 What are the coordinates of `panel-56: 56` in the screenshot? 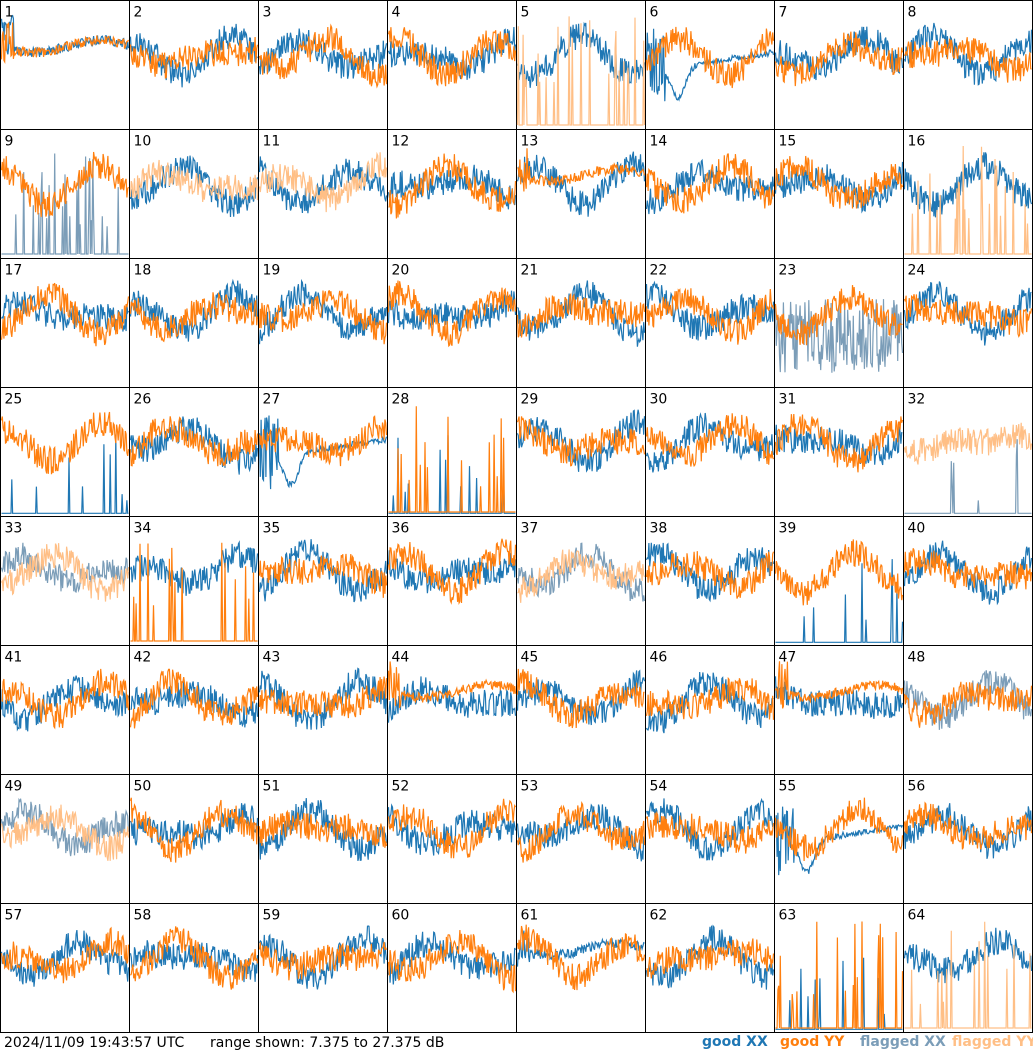 It's located at (968, 839).